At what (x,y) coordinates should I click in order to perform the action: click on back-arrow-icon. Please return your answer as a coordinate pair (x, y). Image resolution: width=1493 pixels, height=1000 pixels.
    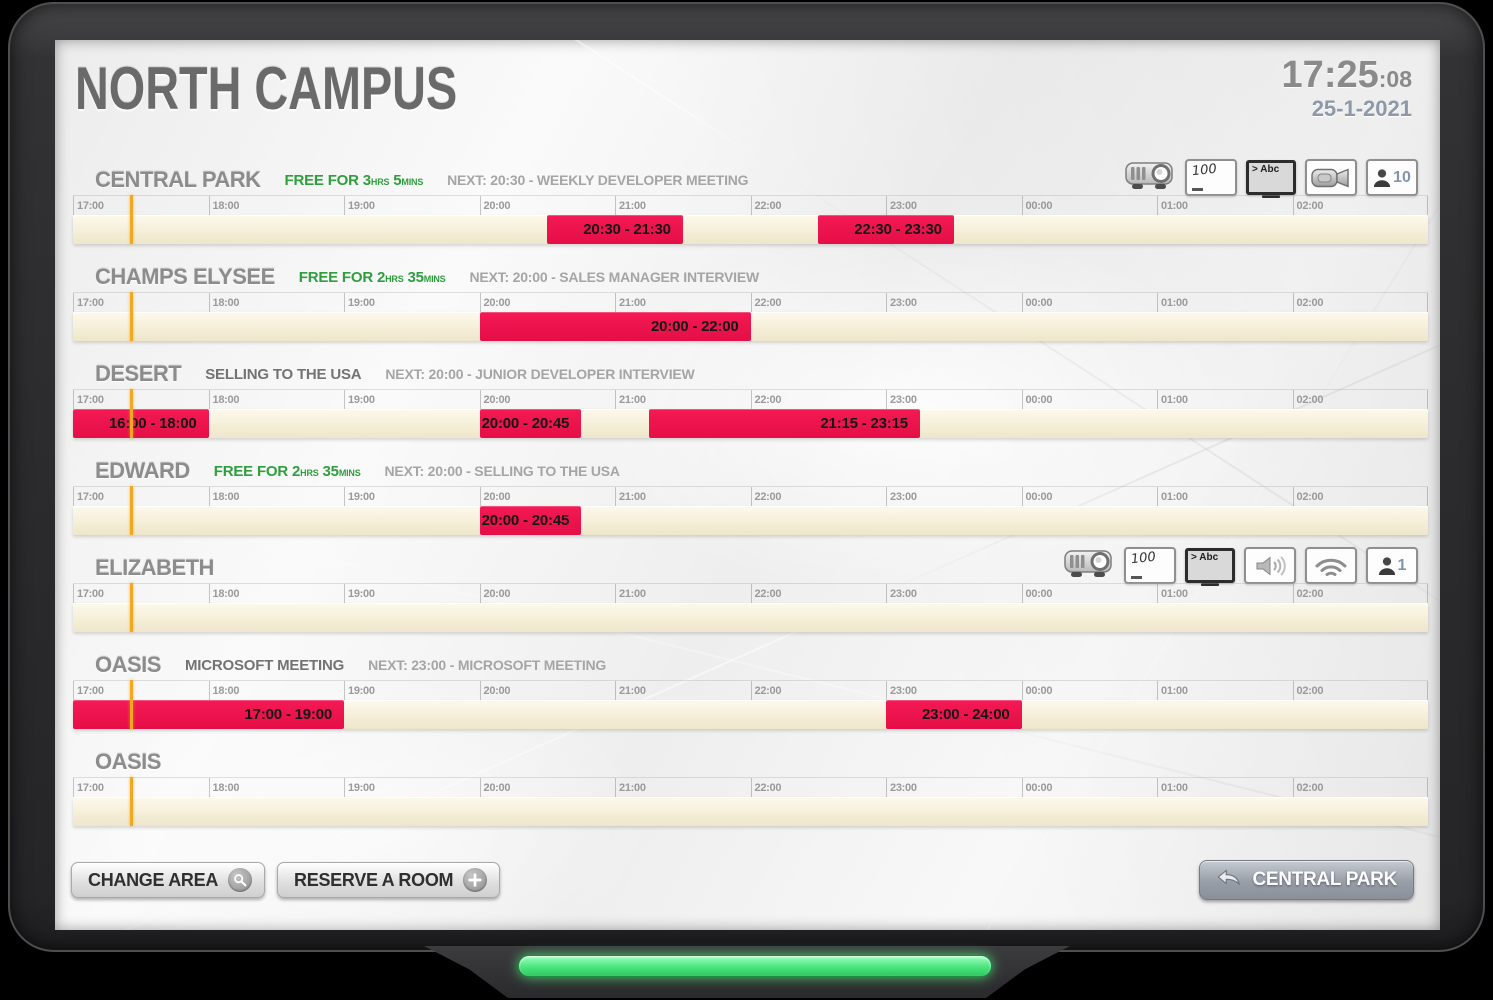
    Looking at the image, I should click on (1229, 880).